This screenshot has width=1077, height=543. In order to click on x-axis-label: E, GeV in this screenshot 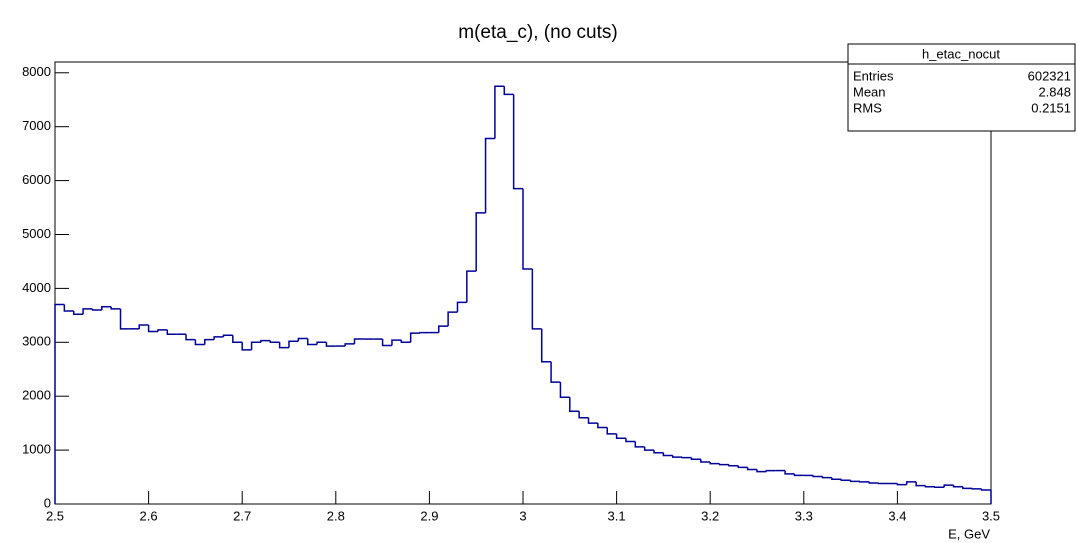, I will do `click(969, 533)`.